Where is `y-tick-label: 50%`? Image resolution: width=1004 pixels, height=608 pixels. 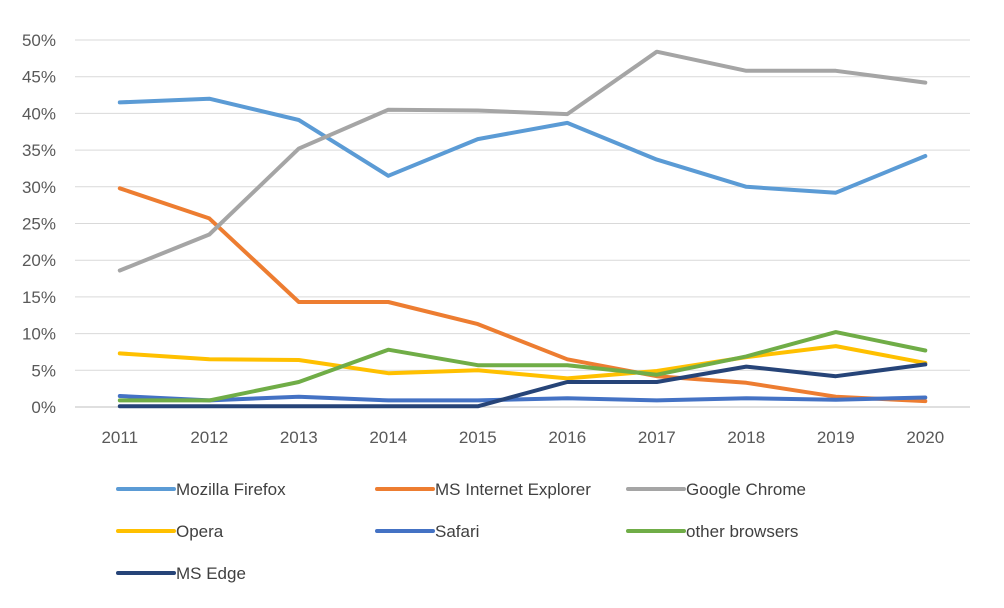
y-tick-label: 50% is located at coordinates (39, 40).